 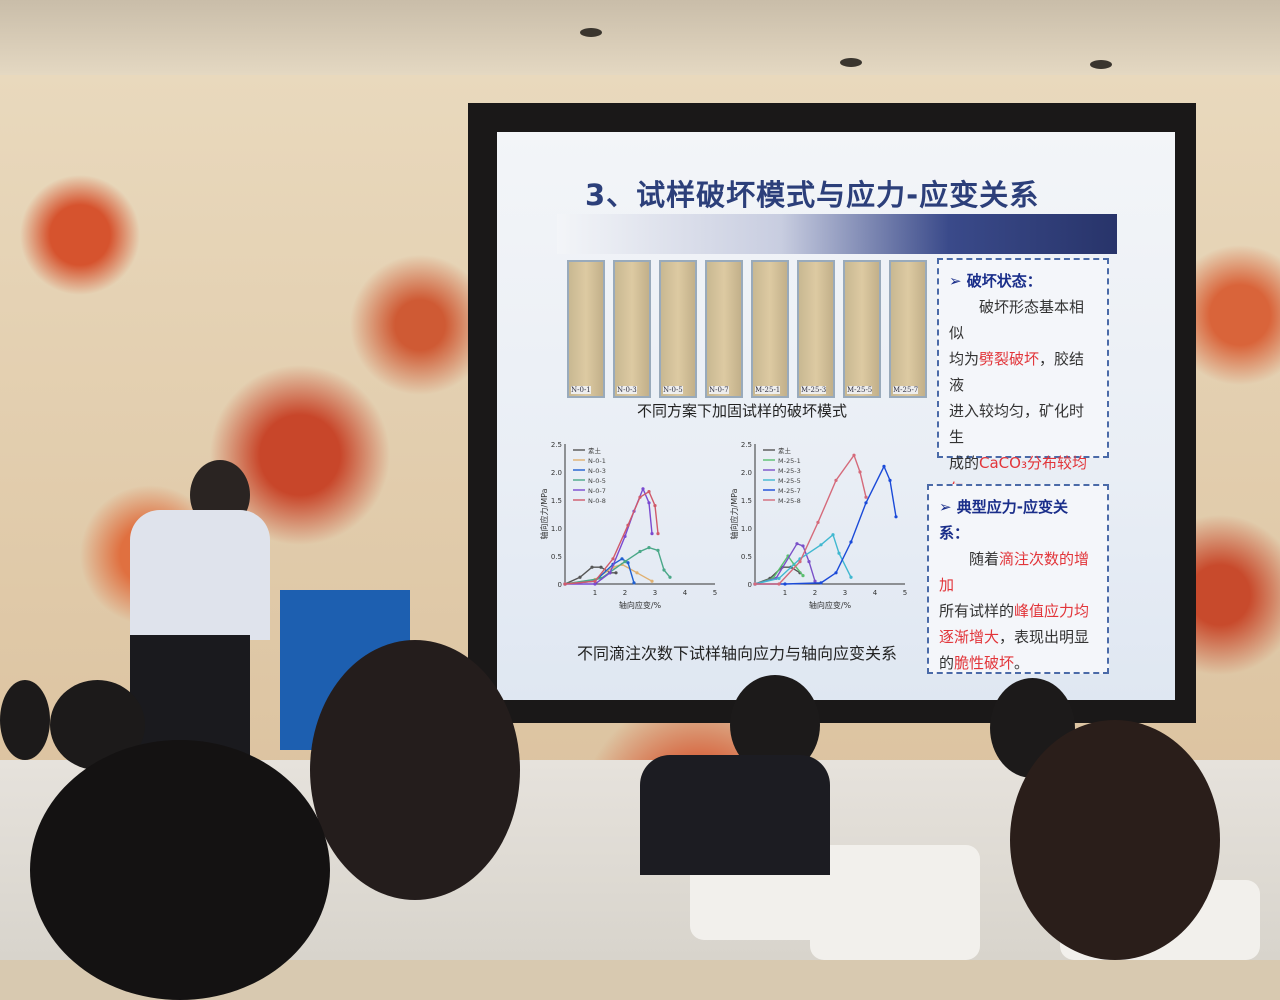 What do you see at coordinates (814, 390) in the screenshot?
I see `specimen-label: M-25-3` at bounding box center [814, 390].